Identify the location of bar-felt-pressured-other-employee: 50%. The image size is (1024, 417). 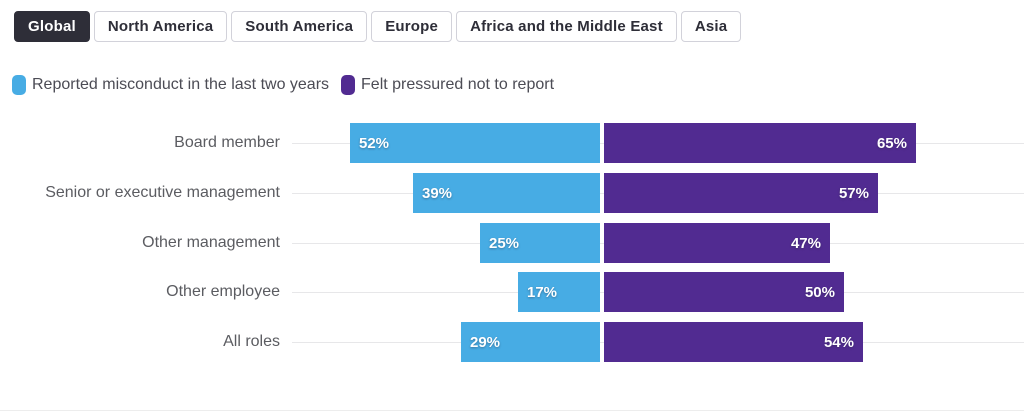
(724, 292).